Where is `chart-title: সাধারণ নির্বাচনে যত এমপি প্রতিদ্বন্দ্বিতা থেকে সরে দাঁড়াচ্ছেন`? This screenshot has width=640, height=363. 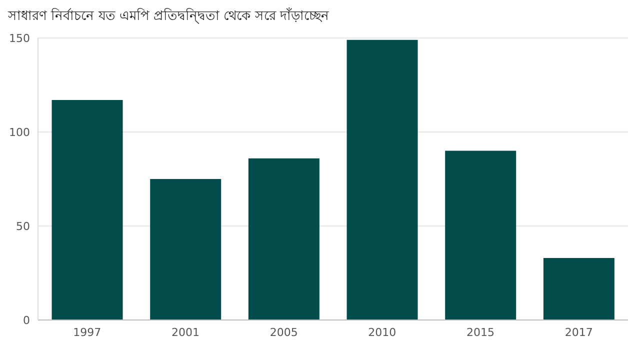
chart-title: সাধারণ নির্বাচনে যত এমপি প্রতিদ্বন্দ্বিতা থেকে সরে দাঁড়াচ্ছেন is located at coordinates (169, 17).